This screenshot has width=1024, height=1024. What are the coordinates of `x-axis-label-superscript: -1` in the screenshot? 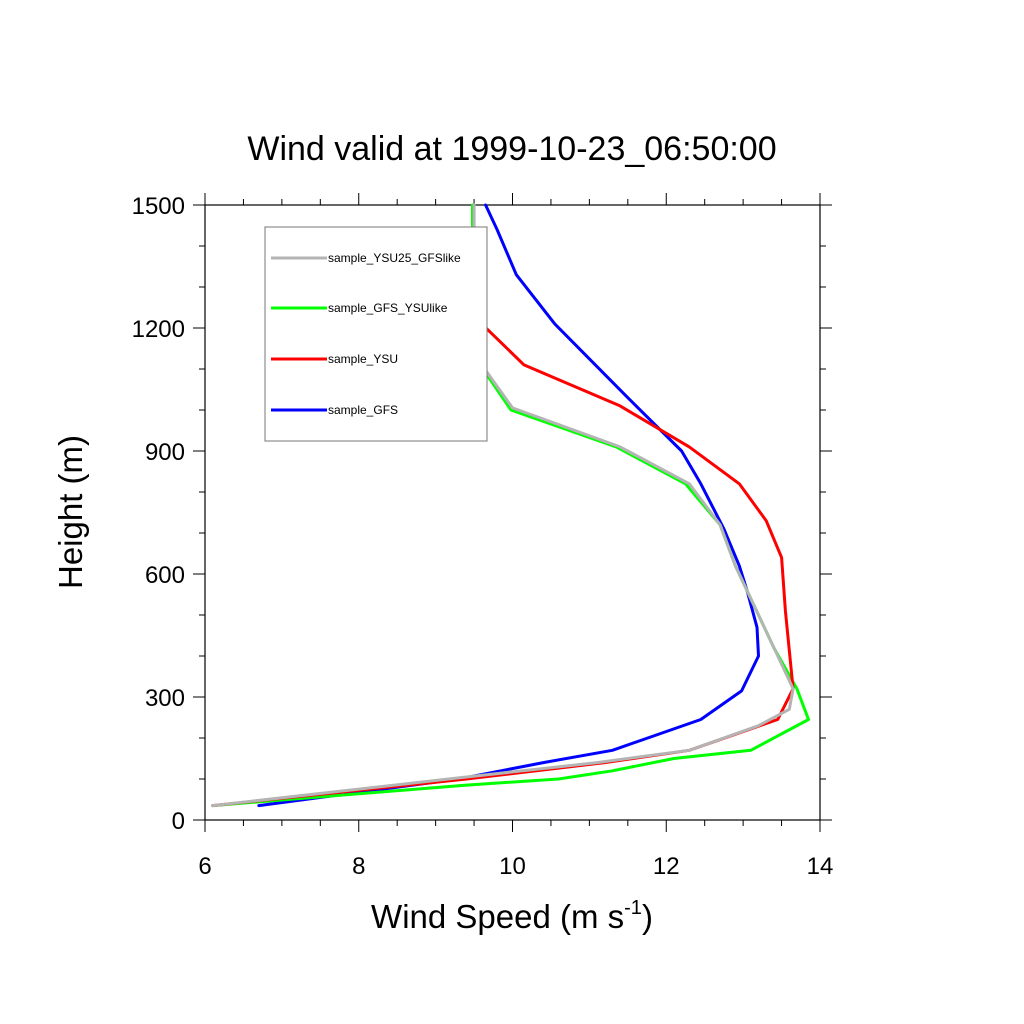 It's located at (633, 908).